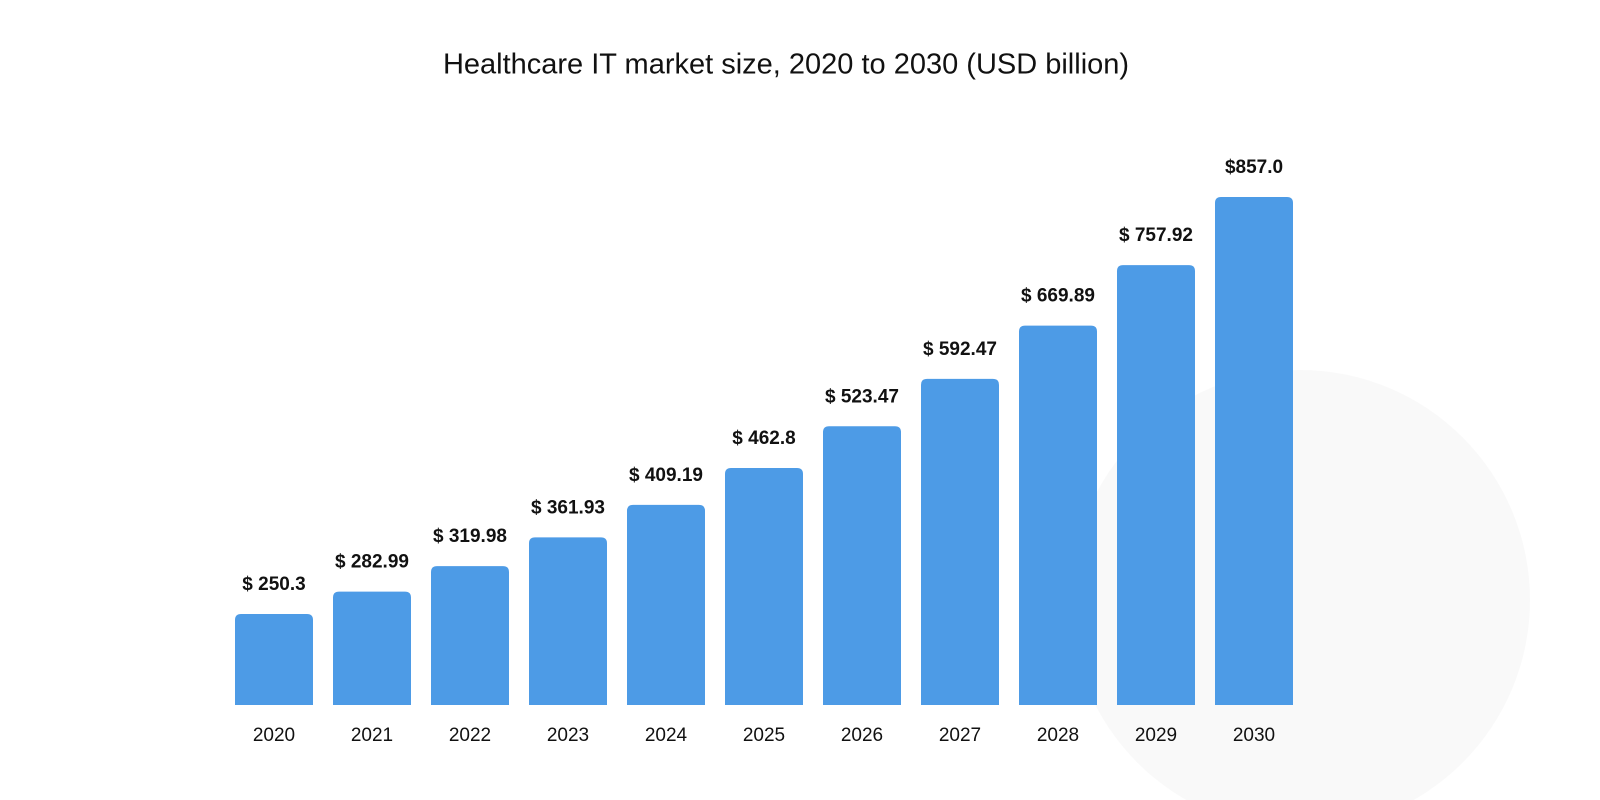 The image size is (1600, 800). Describe the element at coordinates (763, 438) in the screenshot. I see `value-label: $ 462.8` at that location.